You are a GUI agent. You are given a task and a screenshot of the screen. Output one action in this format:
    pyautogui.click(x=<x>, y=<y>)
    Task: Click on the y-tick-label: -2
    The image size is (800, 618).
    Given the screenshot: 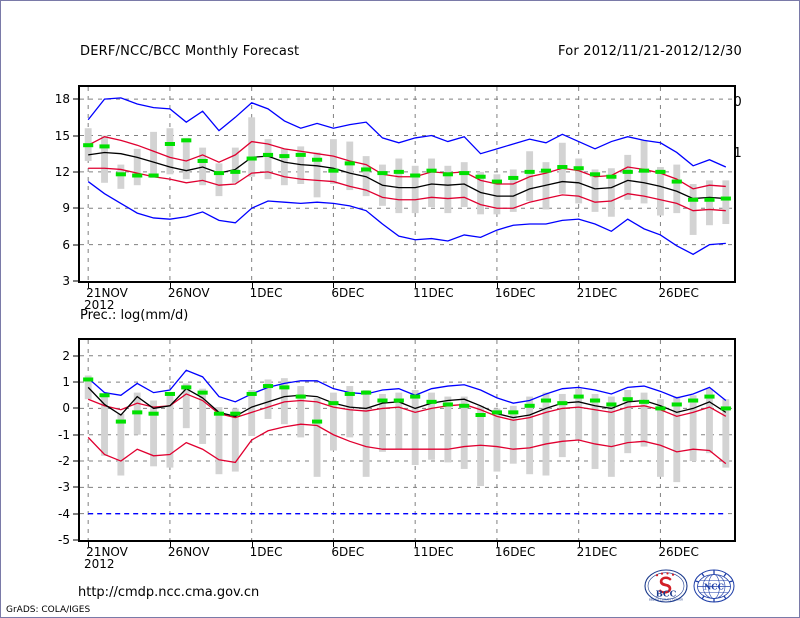 What is the action you would take?
    pyautogui.click(x=64, y=461)
    